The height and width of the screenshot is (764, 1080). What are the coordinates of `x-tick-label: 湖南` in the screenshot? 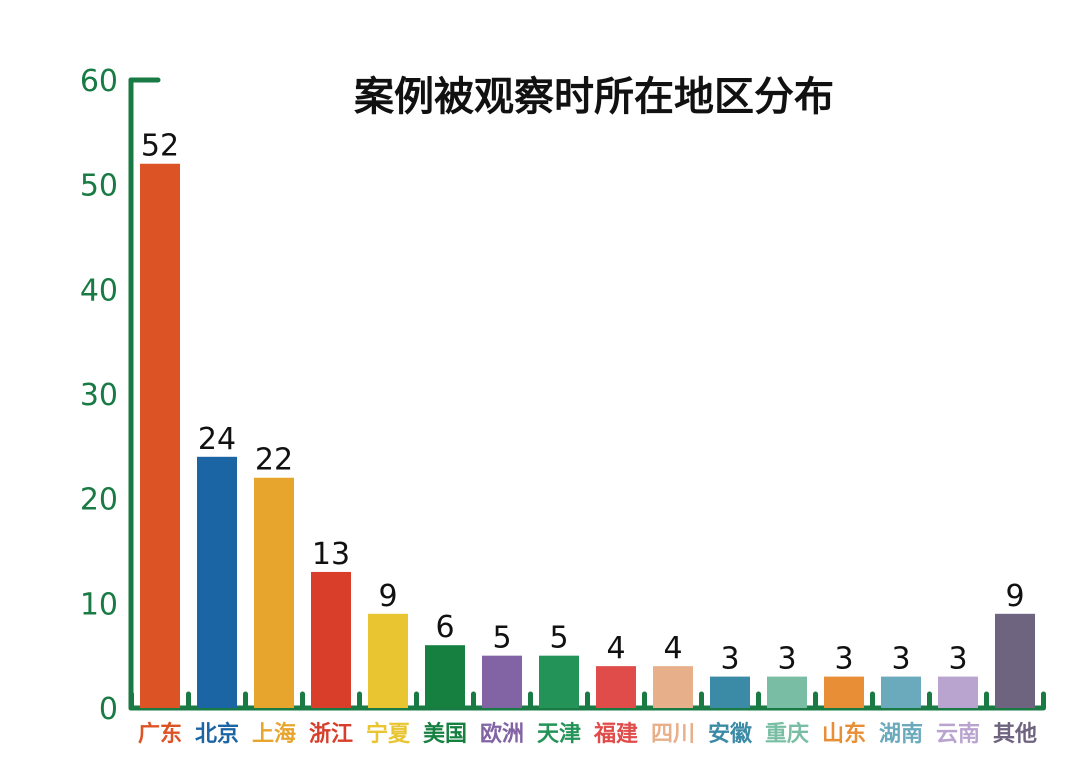 It's located at (901, 734).